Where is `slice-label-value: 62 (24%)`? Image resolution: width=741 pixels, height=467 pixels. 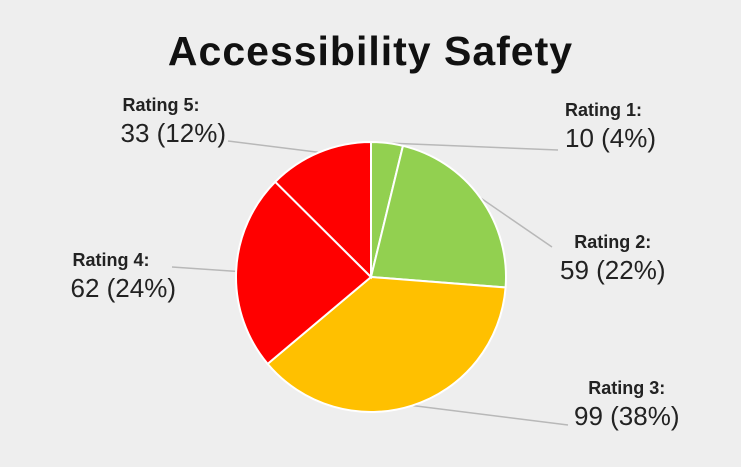
slice-label-value: 62 (24%) is located at coordinates (123, 288).